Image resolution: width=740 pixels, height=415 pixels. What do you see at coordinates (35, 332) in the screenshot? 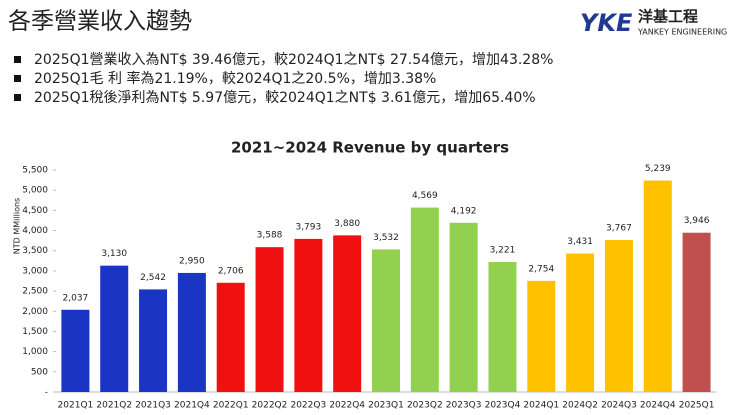
I see `y-tick-label: 1,500` at bounding box center [35, 332].